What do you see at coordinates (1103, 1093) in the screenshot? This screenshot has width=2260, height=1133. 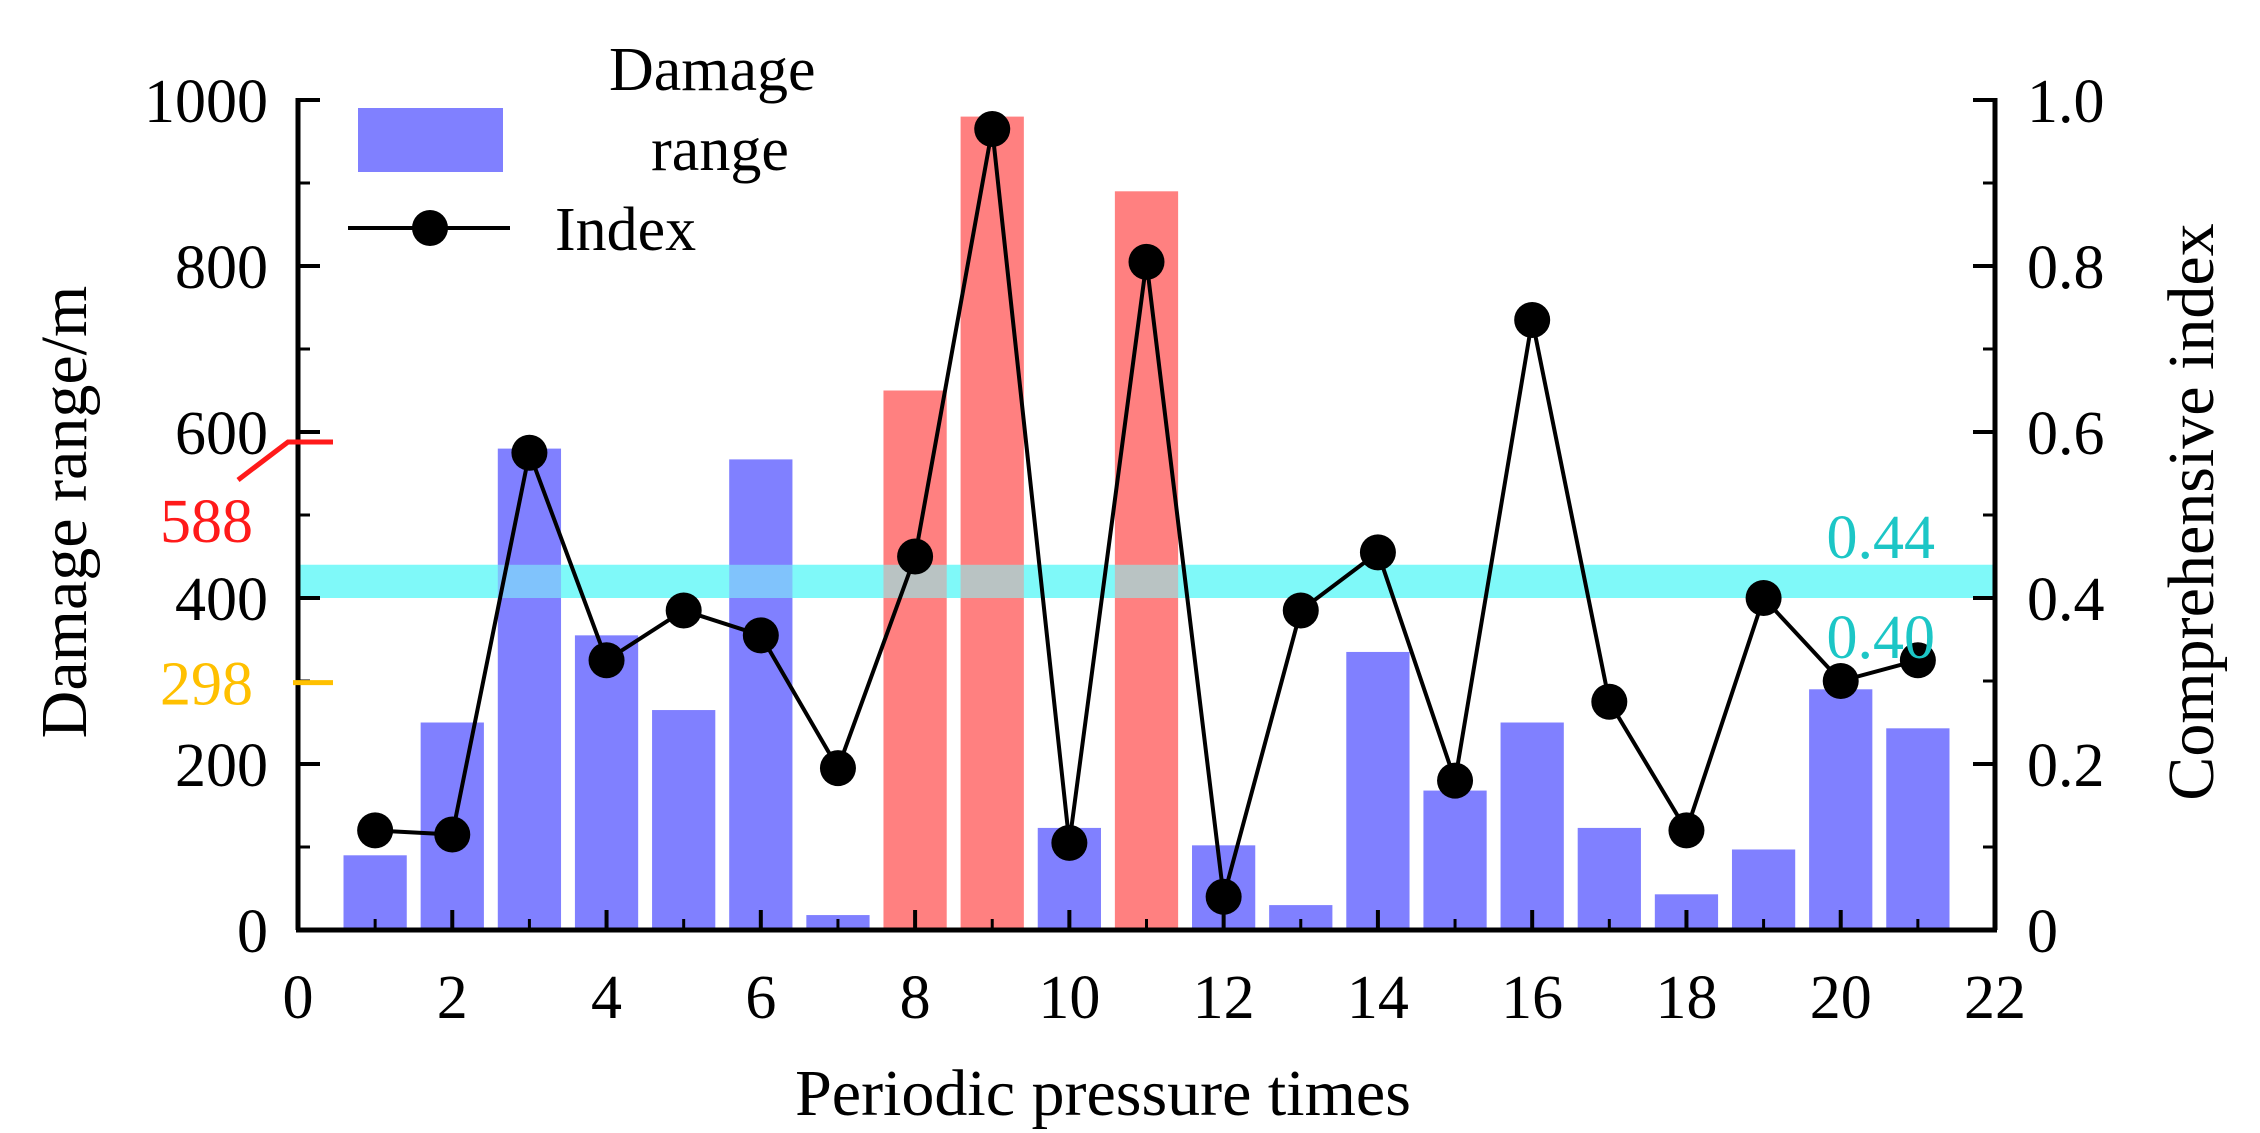 I see `x-axis-title: Periodic pressure times` at bounding box center [1103, 1093].